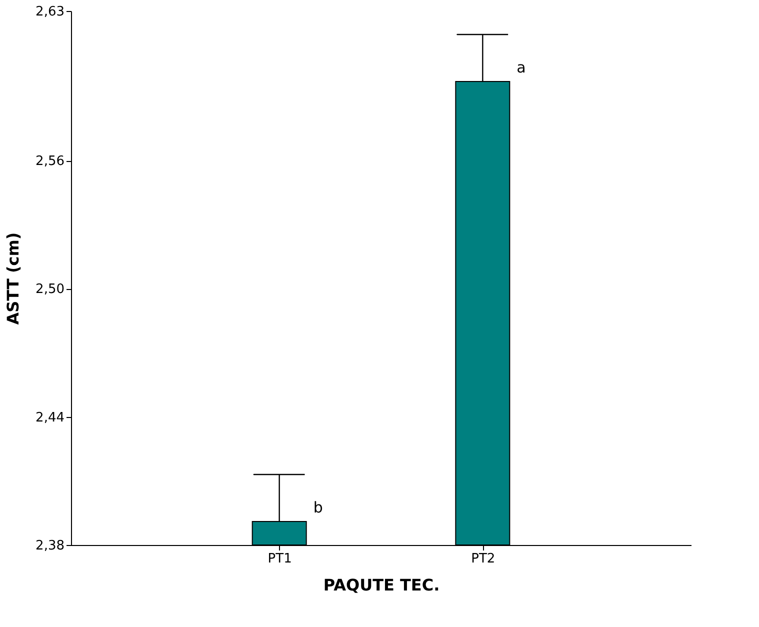 The height and width of the screenshot is (627, 759). I want to click on y-tick-label: 2,56, so click(50, 162).